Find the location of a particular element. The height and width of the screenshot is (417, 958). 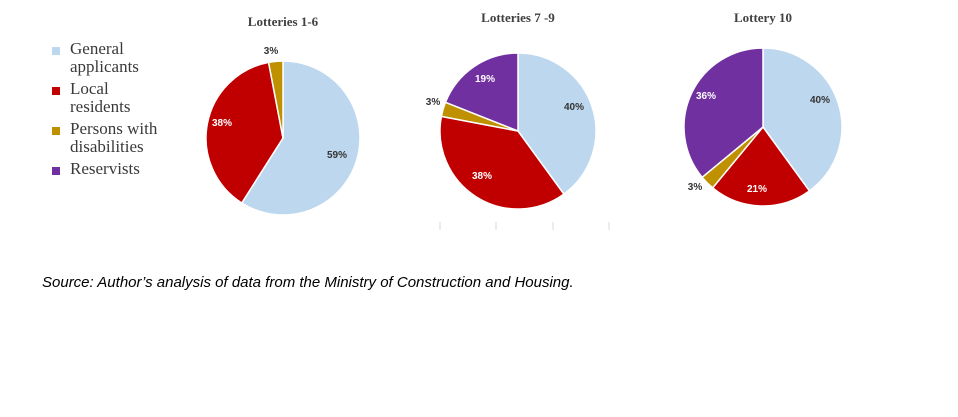

pie-slice-persons-with-disabilities is located at coordinates (275, 99).